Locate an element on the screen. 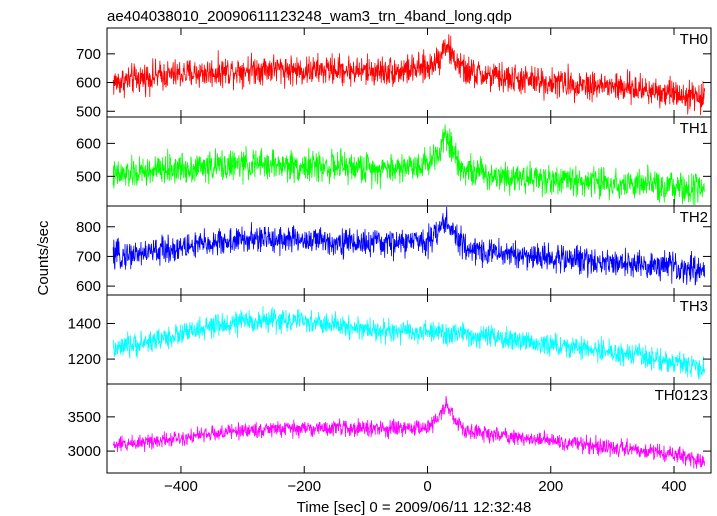 The image size is (717, 516). x-tick-label: 0 is located at coordinates (427, 486).